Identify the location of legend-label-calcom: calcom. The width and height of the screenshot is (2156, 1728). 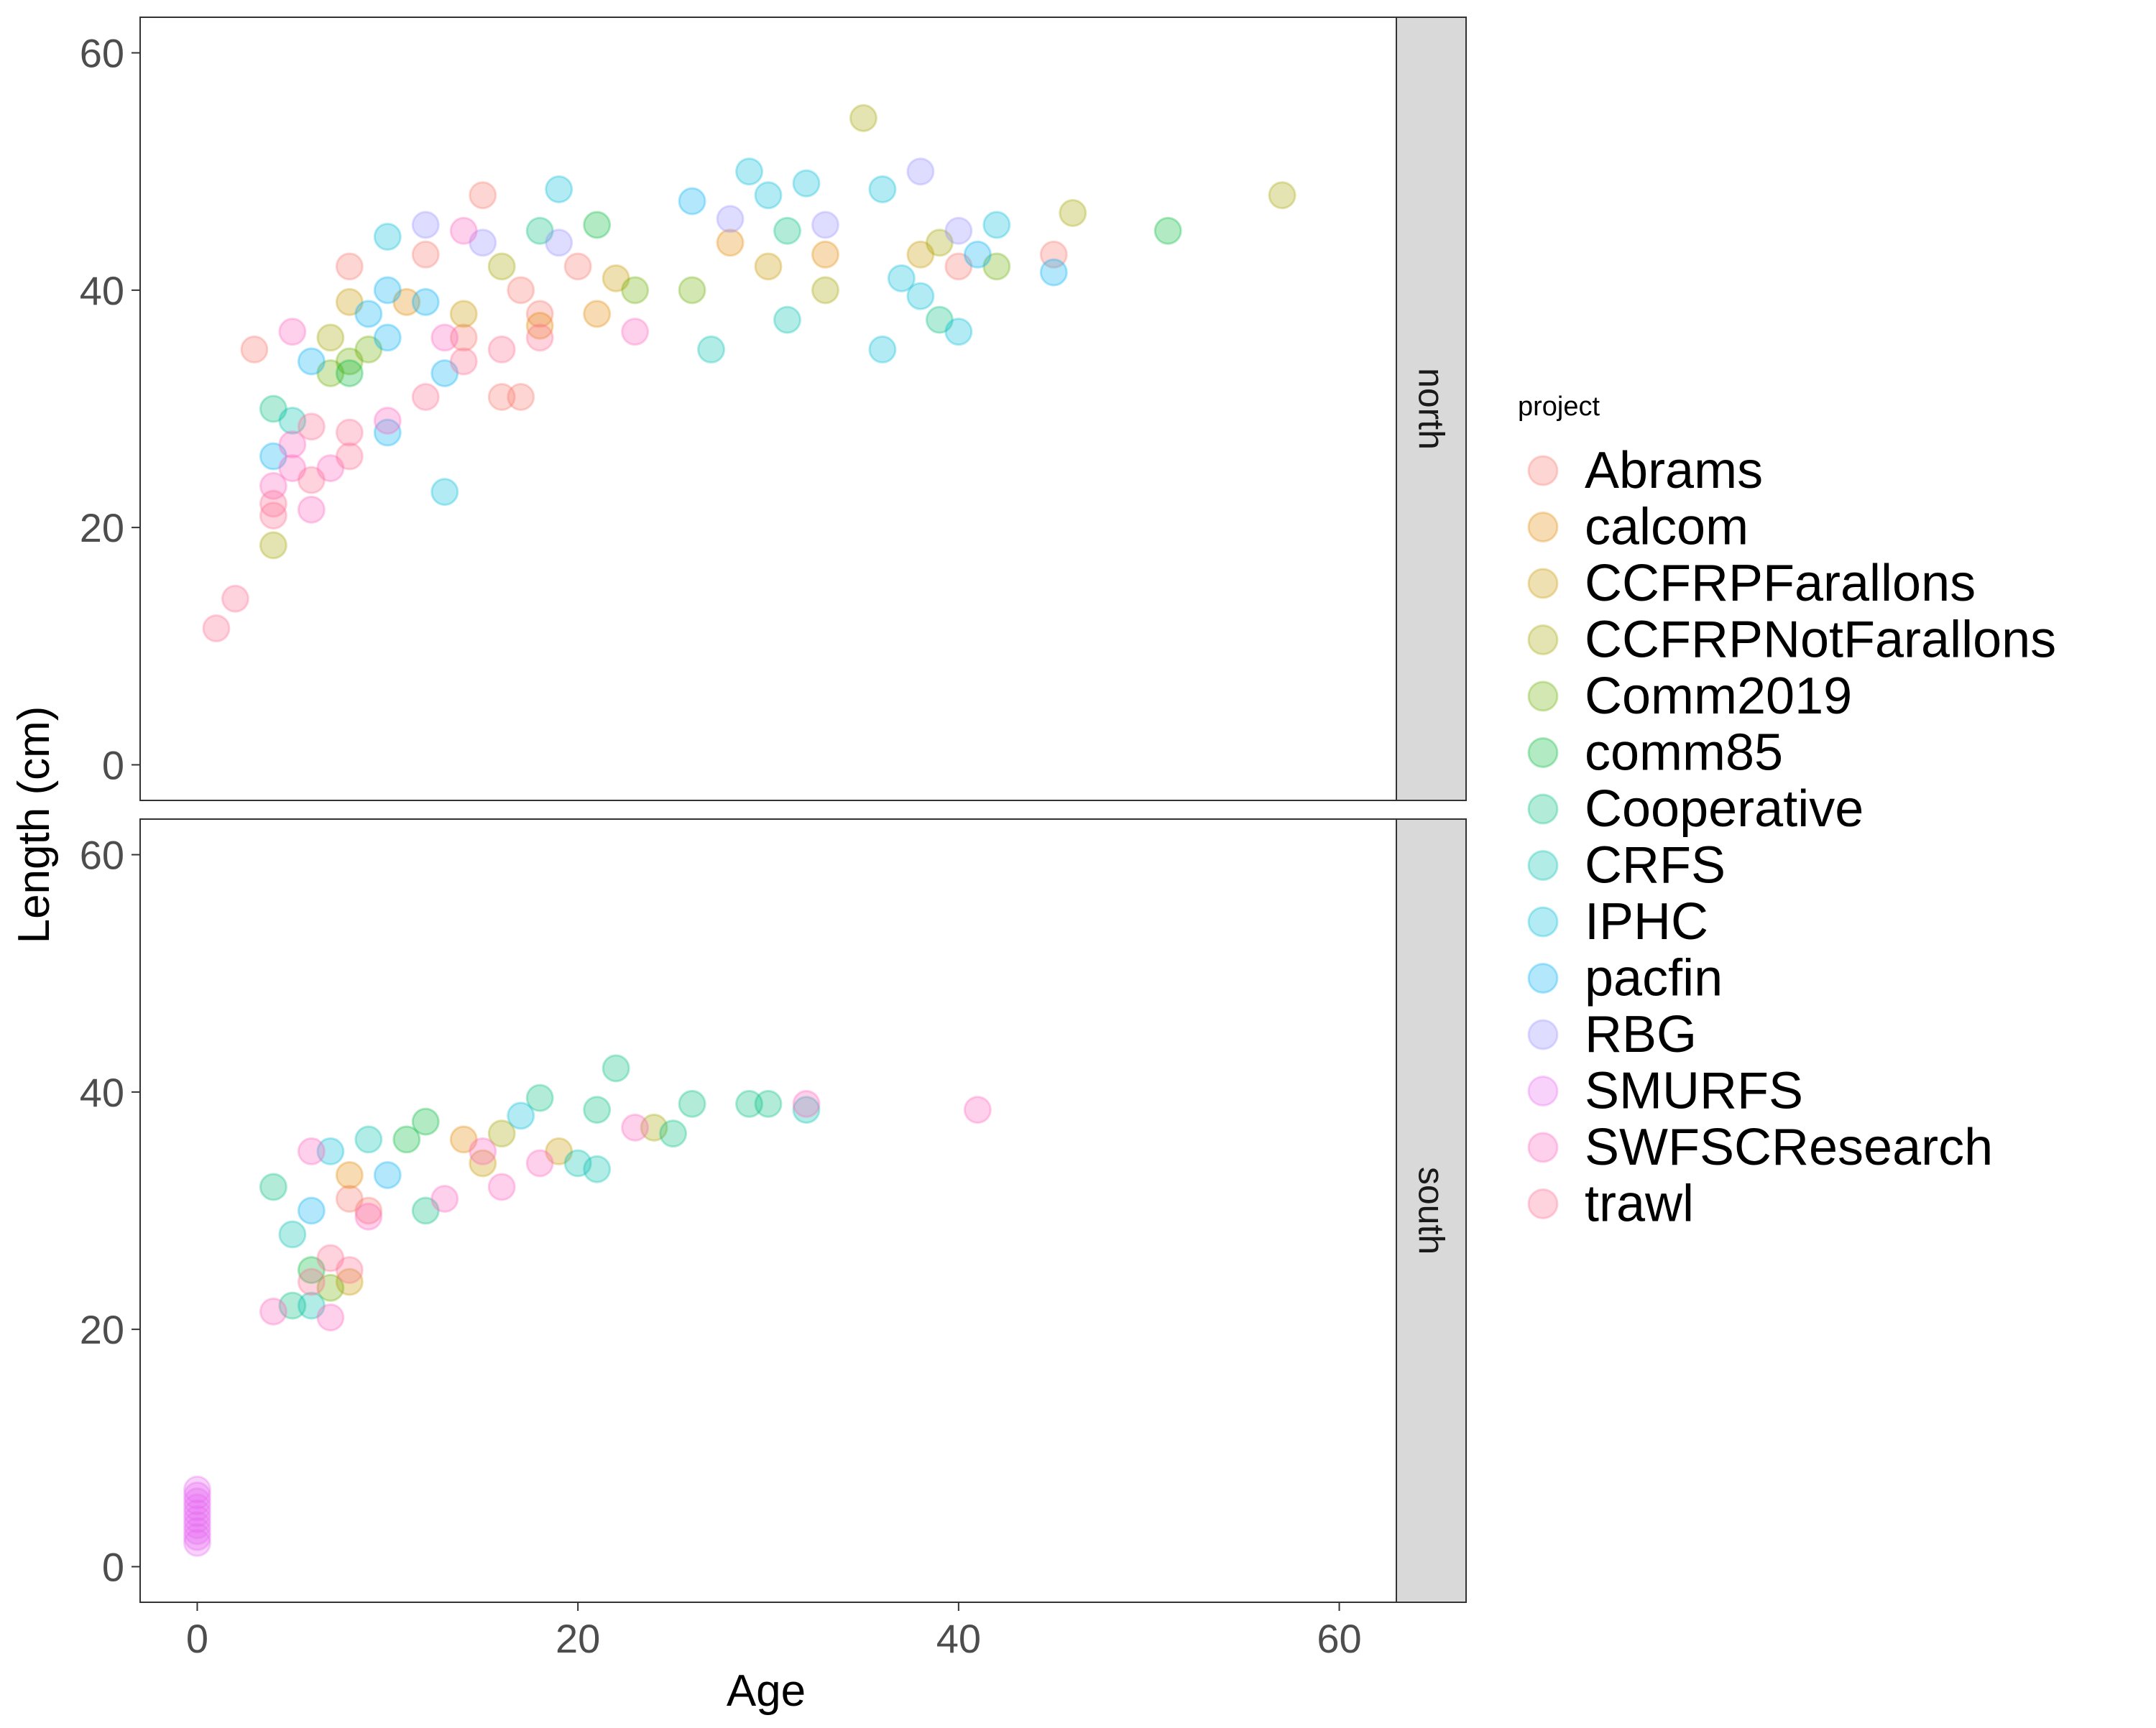
(1667, 527).